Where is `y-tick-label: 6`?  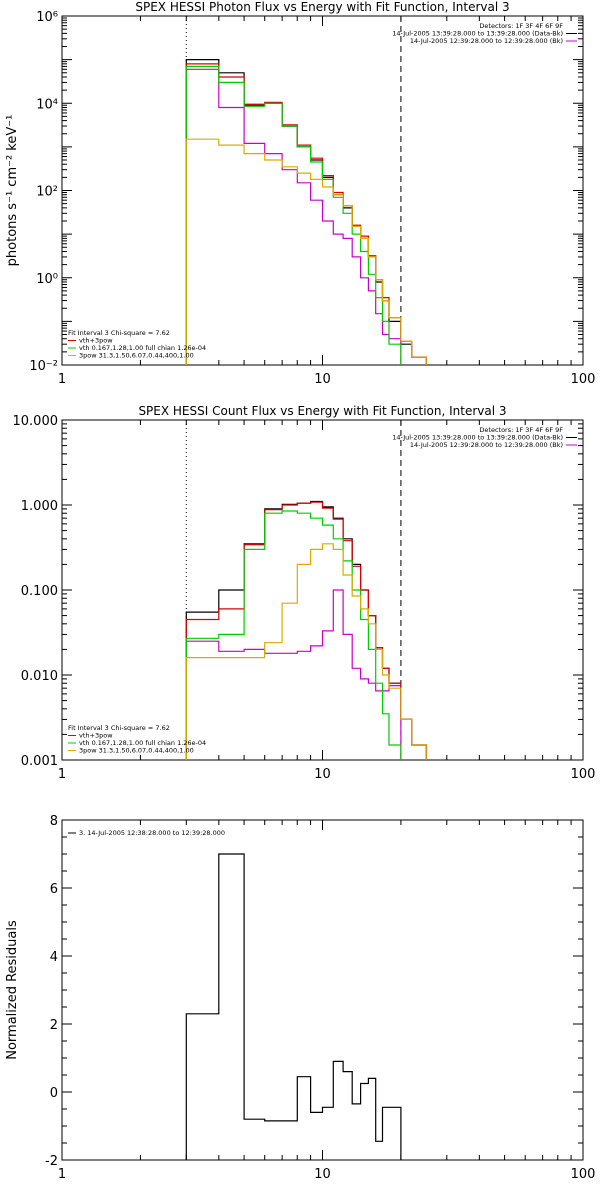 y-tick-label: 6 is located at coordinates (54, 889).